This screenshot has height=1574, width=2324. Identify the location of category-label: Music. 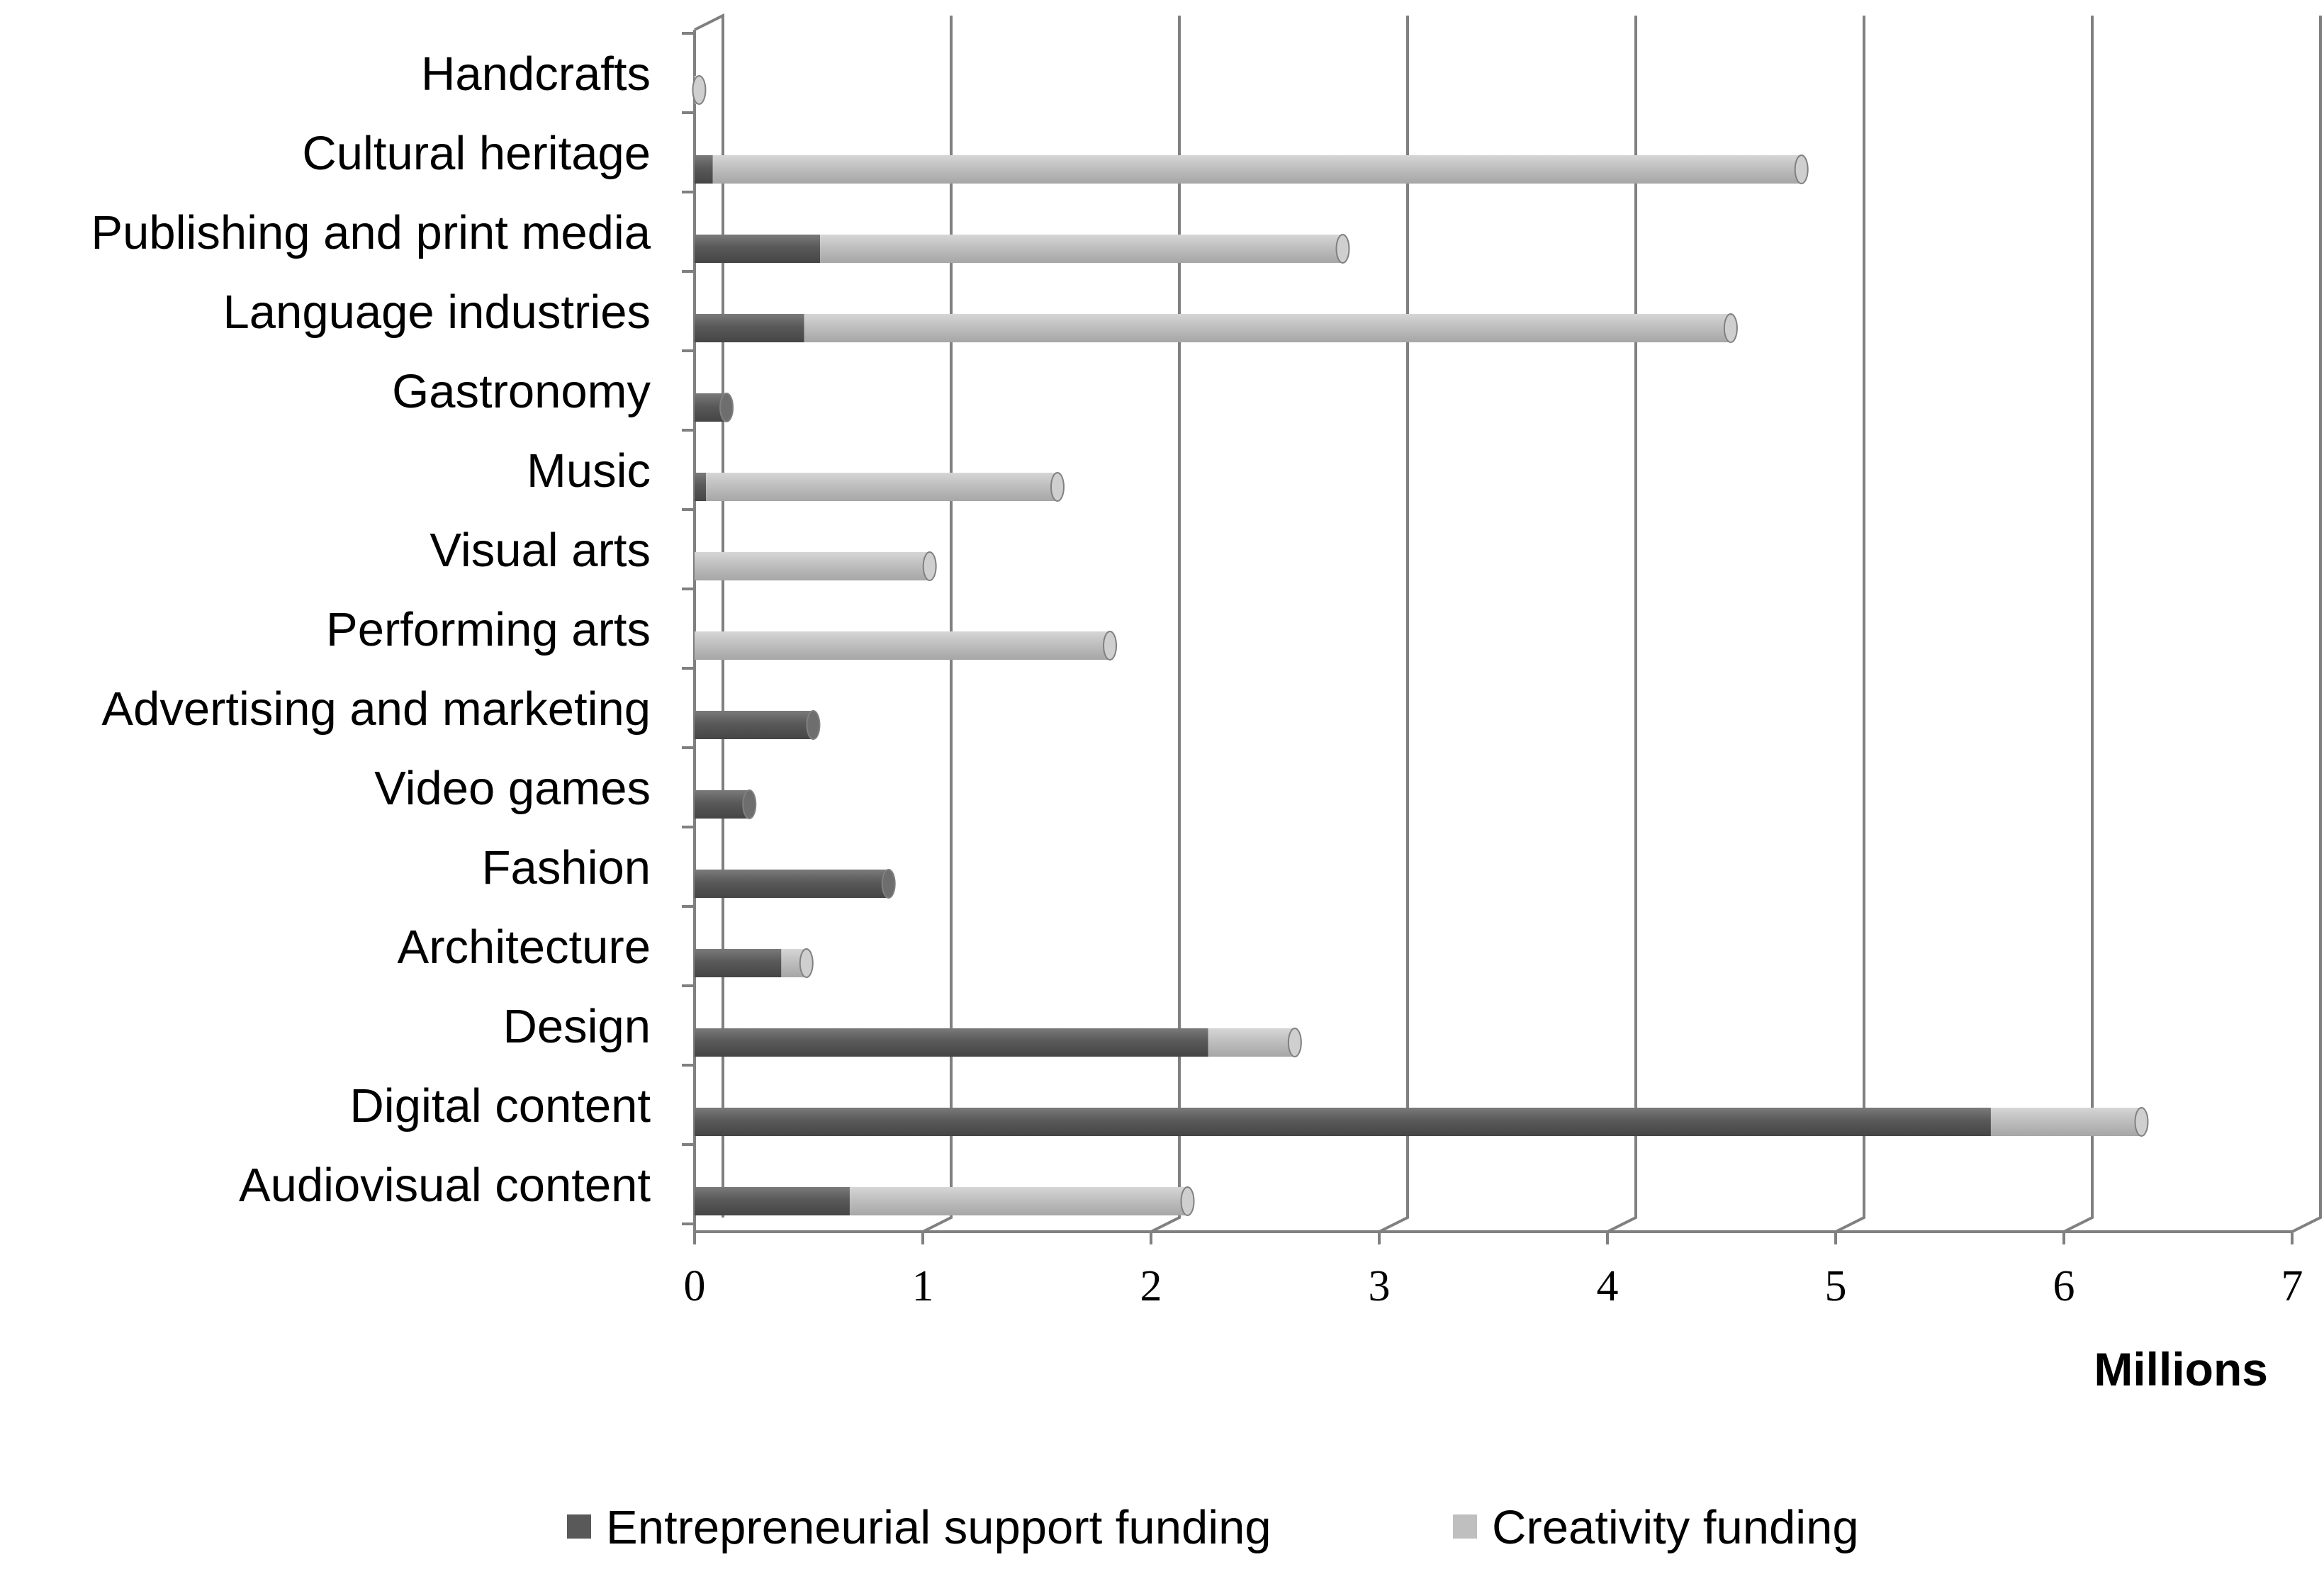
(589, 471).